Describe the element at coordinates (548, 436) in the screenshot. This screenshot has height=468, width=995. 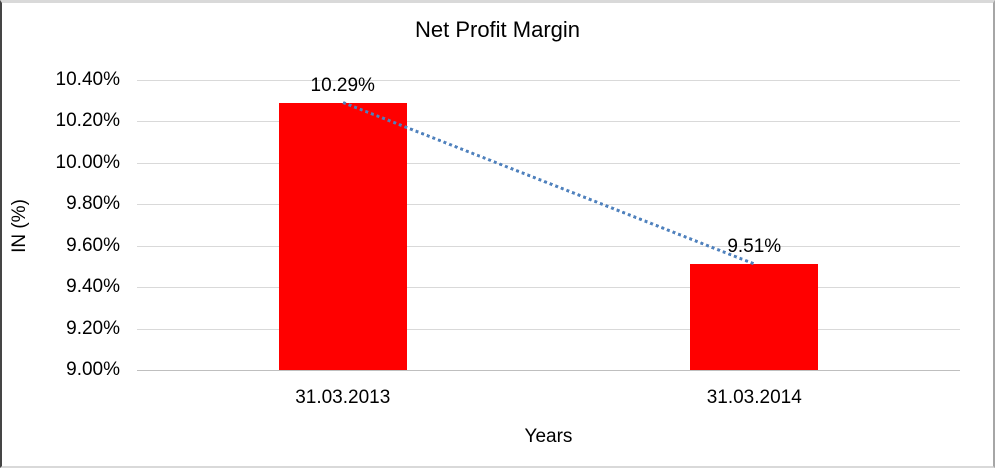
I see `x-axis-title: Years` at that location.